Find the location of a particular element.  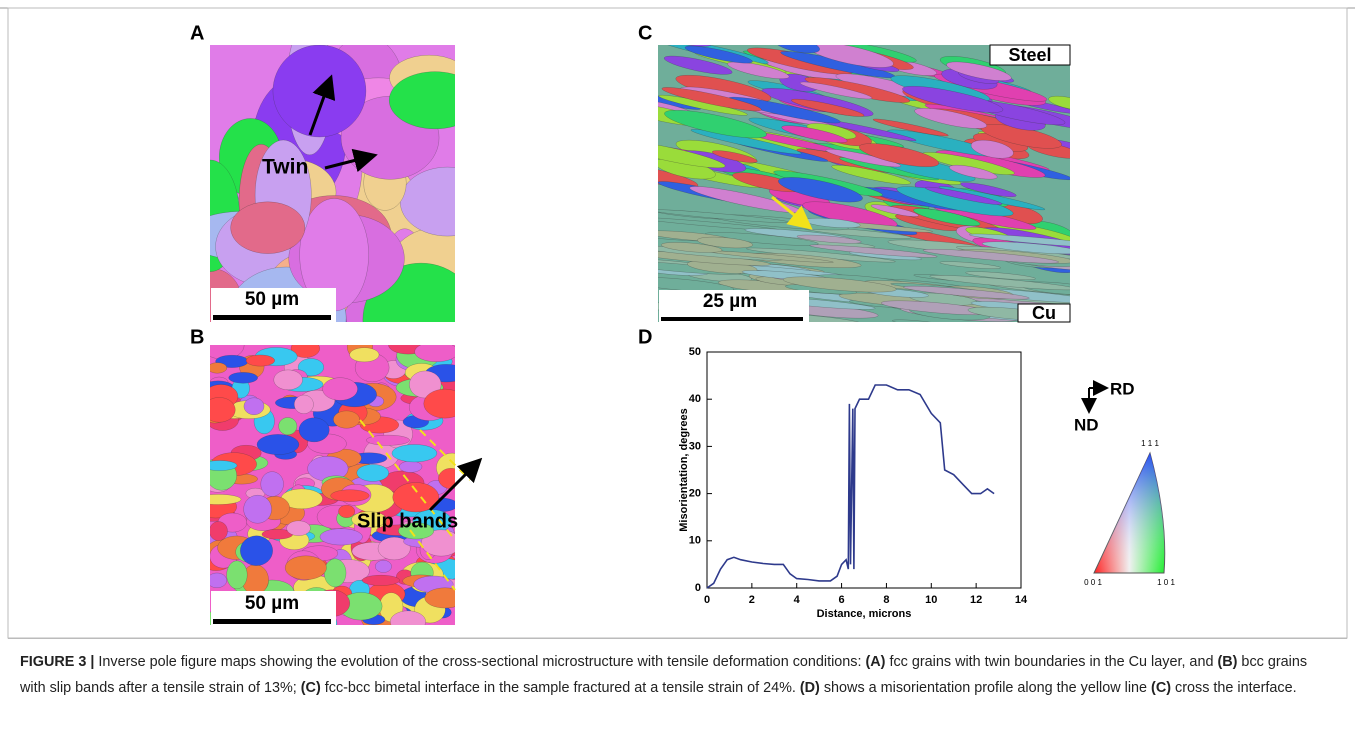

arrow is located at coordinates (792, 212).